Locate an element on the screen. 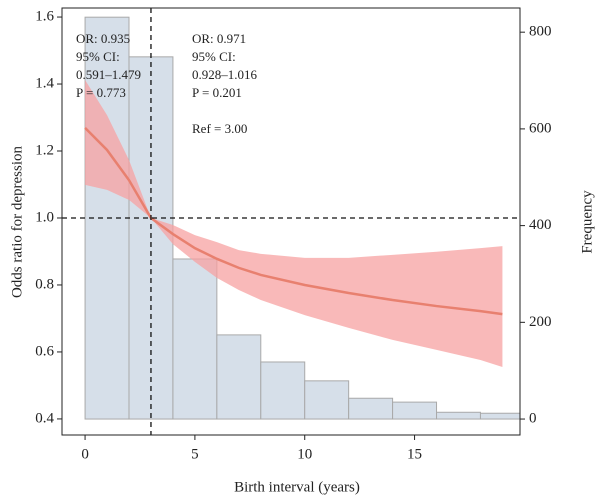  y2-tick-label: 0 is located at coordinates (533, 418).